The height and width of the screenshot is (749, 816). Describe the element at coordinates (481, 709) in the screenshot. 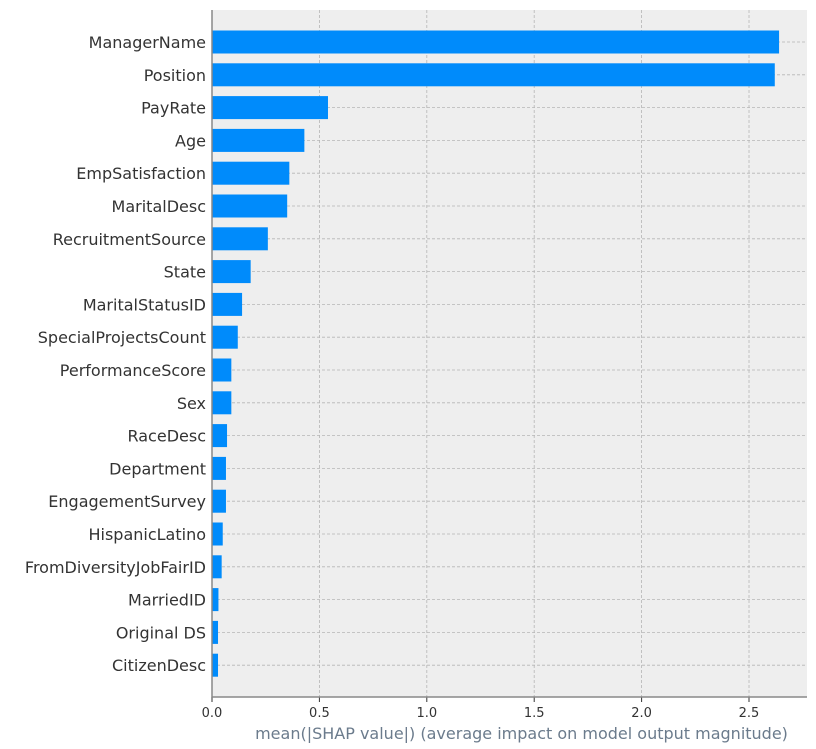

I see `x-axis-ticks: 0.0 0.5 1.0 1.5 2.0 2.5` at that location.